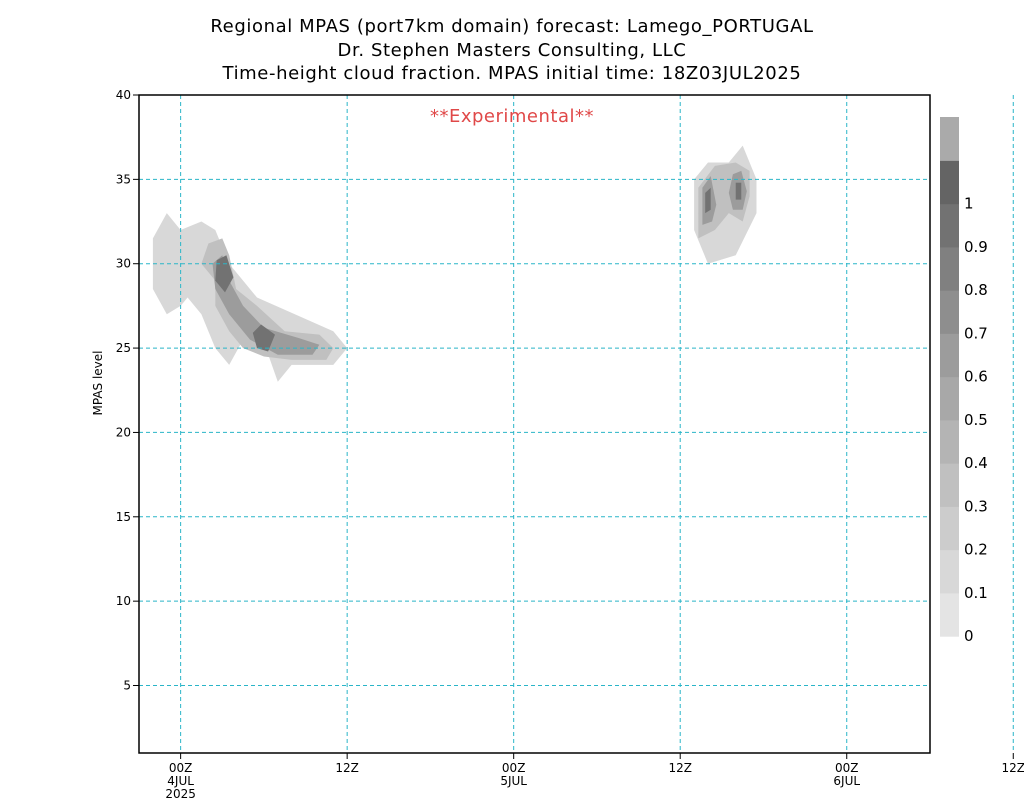 The width and height of the screenshot is (1024, 800). What do you see at coordinates (98, 383) in the screenshot?
I see `y-axis-title: MPAS level` at bounding box center [98, 383].